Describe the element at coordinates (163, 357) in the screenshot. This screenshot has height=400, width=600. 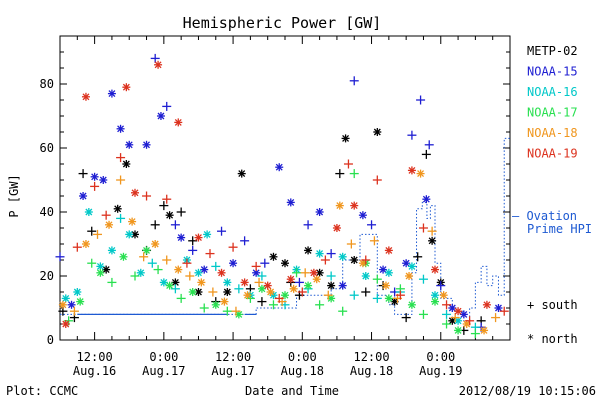
I see `x-tick-time-label: 0:00` at that location.